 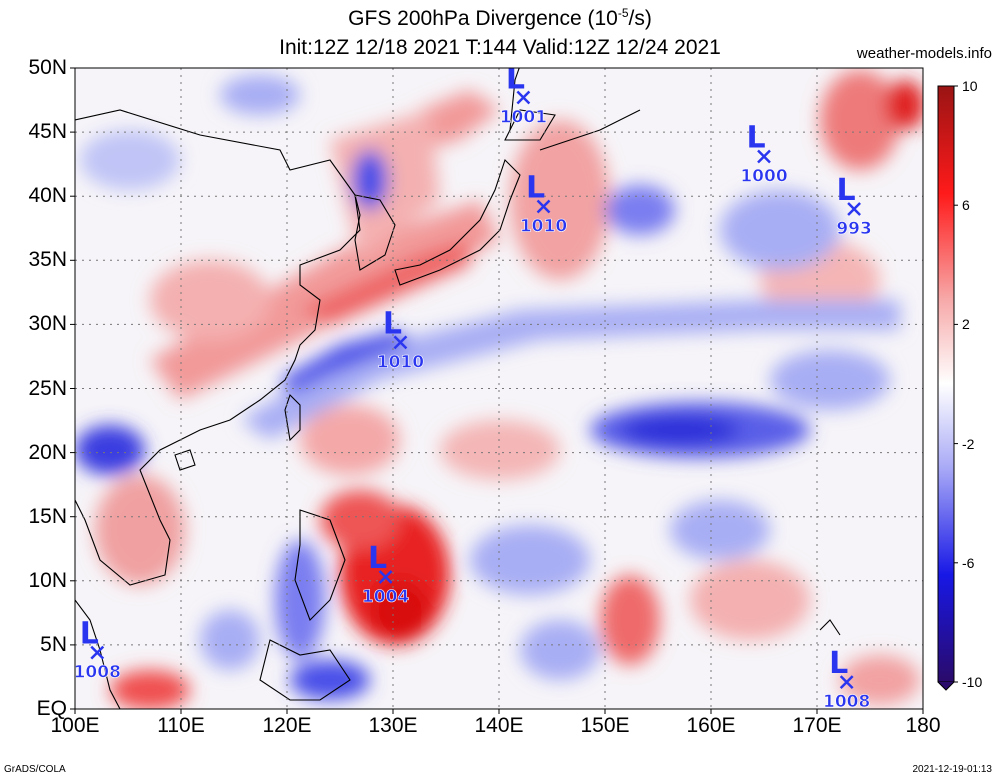 What do you see at coordinates (946, 686) in the screenshot?
I see `colorbar-bottom-arrow` at bounding box center [946, 686].